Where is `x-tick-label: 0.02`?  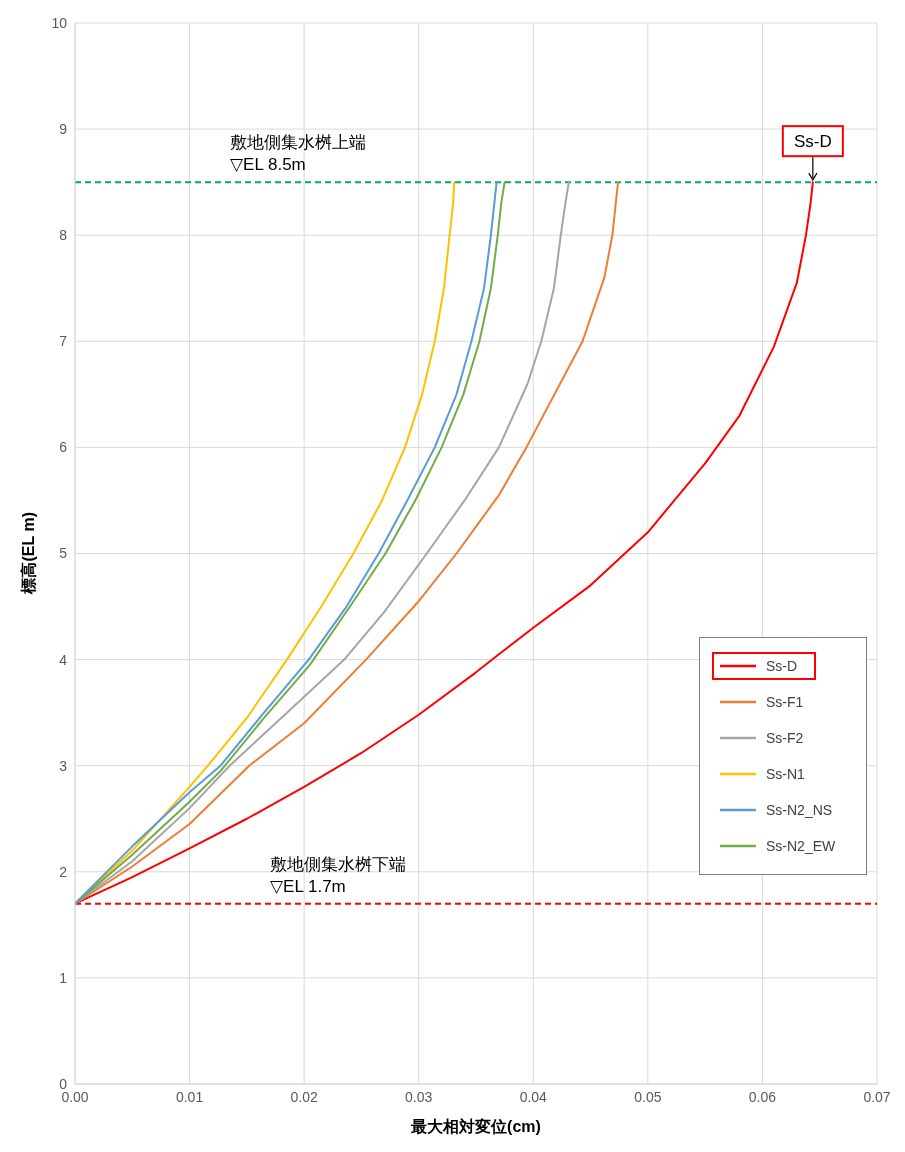 x-tick-label: 0.02 is located at coordinates (304, 1096).